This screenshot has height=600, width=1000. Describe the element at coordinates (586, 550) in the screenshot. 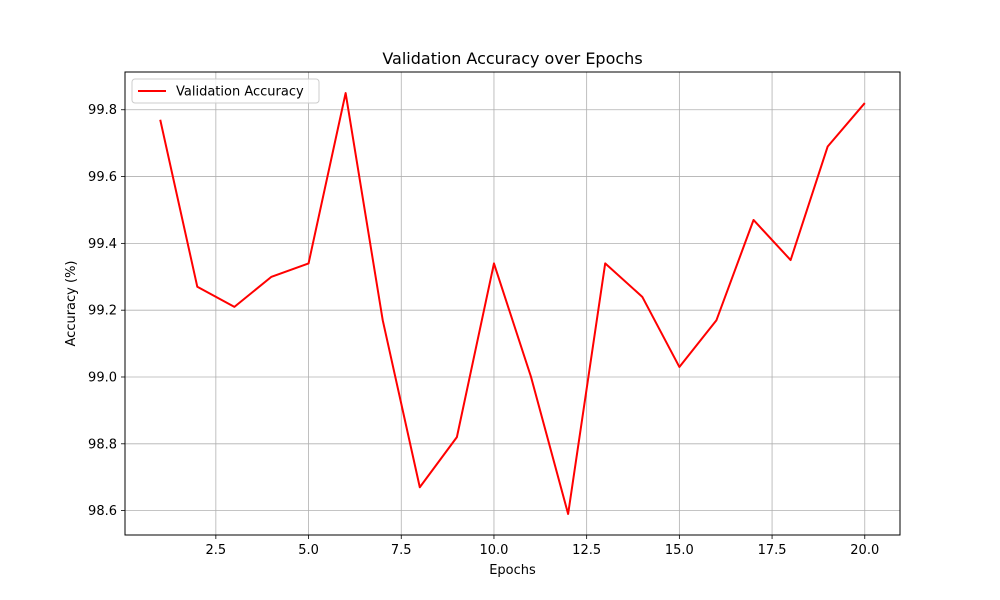

I see `x-tick-label: 12.5` at that location.